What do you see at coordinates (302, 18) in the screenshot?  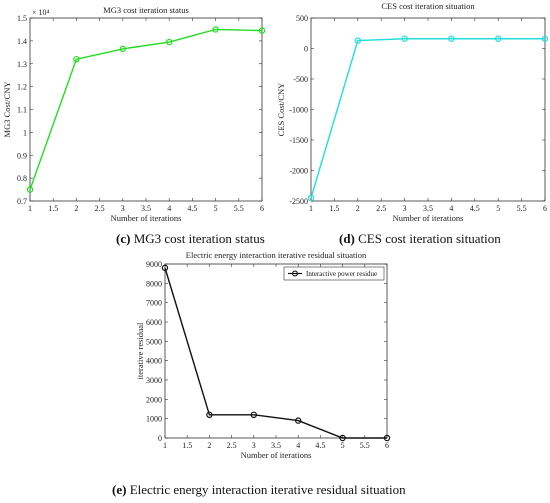 I see `y-tick-label: 500` at bounding box center [302, 18].